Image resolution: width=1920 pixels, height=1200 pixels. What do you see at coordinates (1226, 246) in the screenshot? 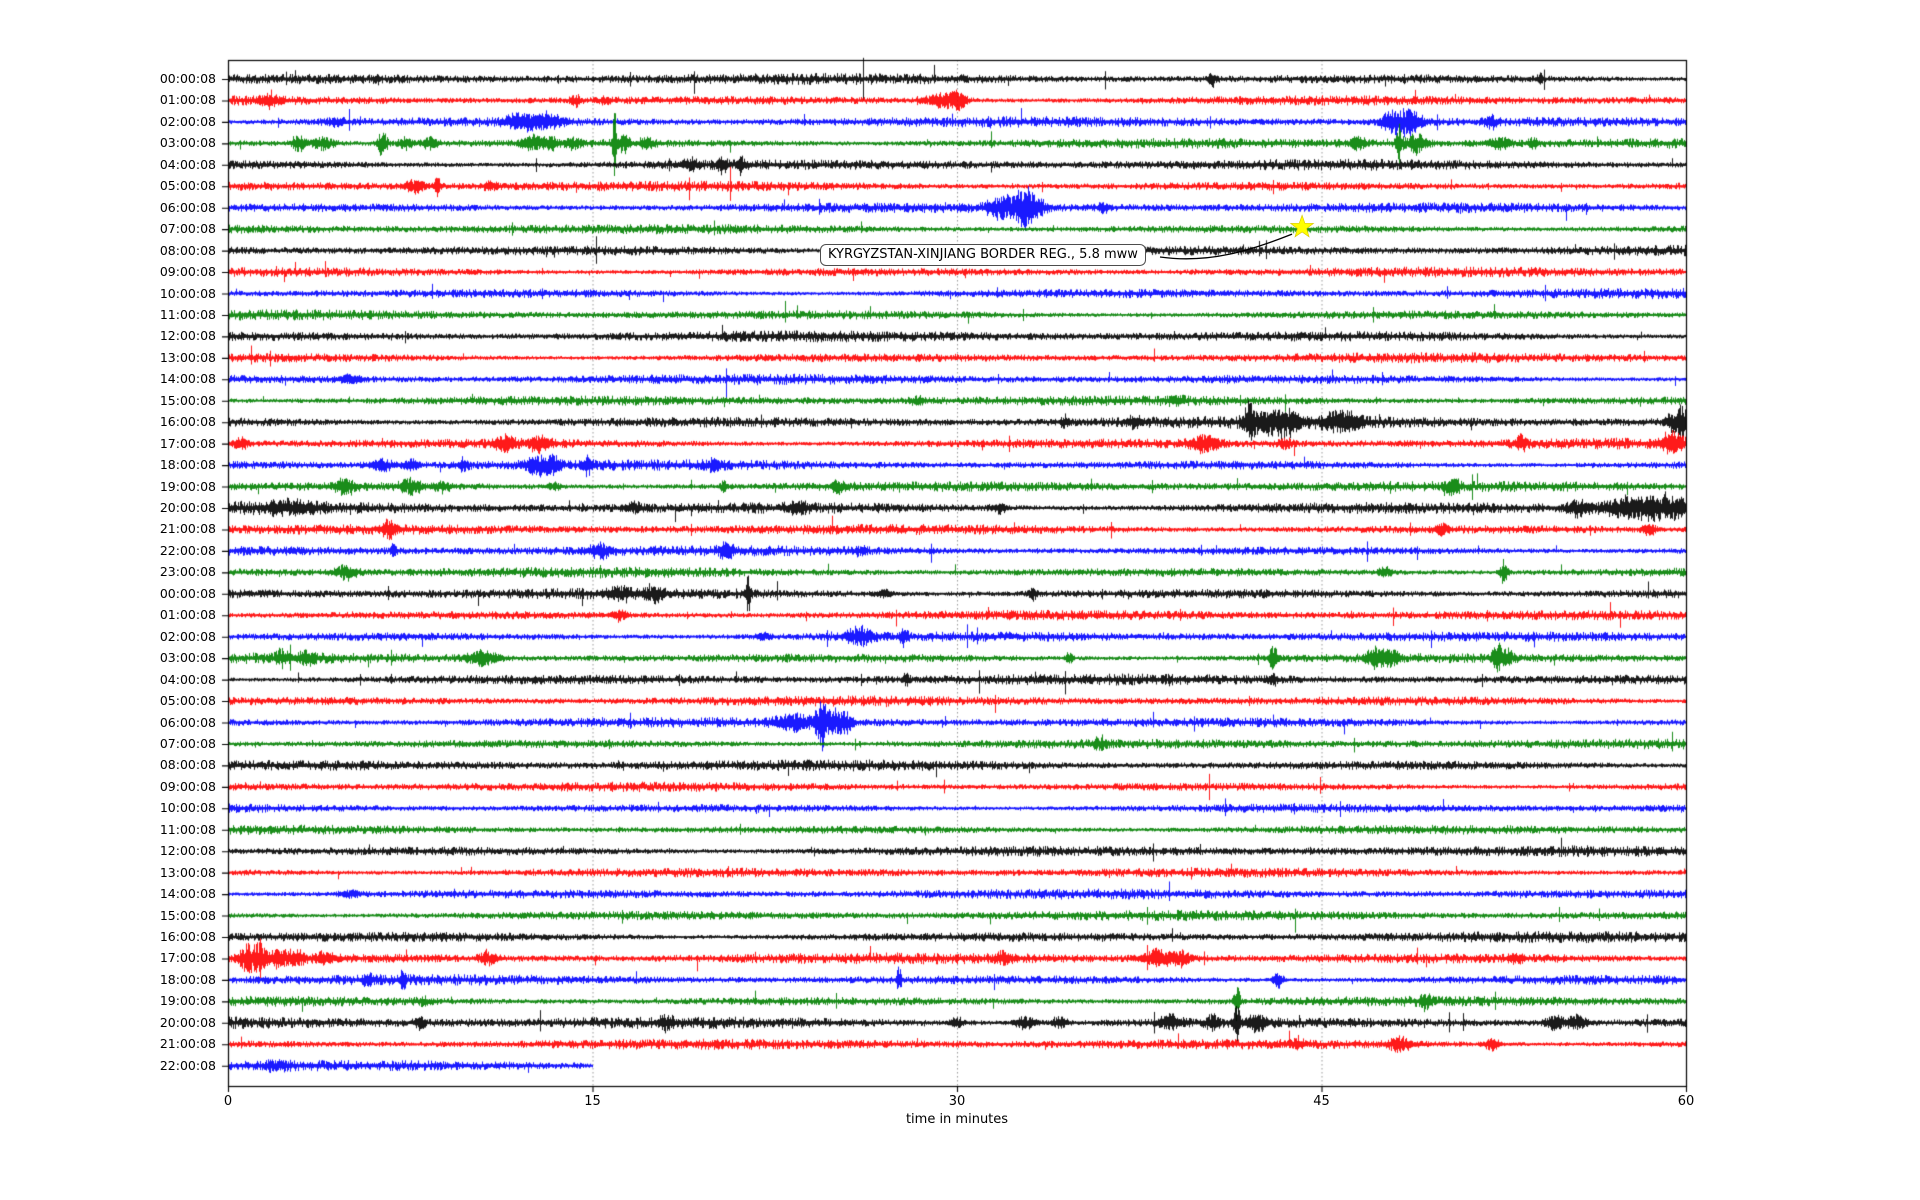
I see `annotation-leader-line` at bounding box center [1226, 246].